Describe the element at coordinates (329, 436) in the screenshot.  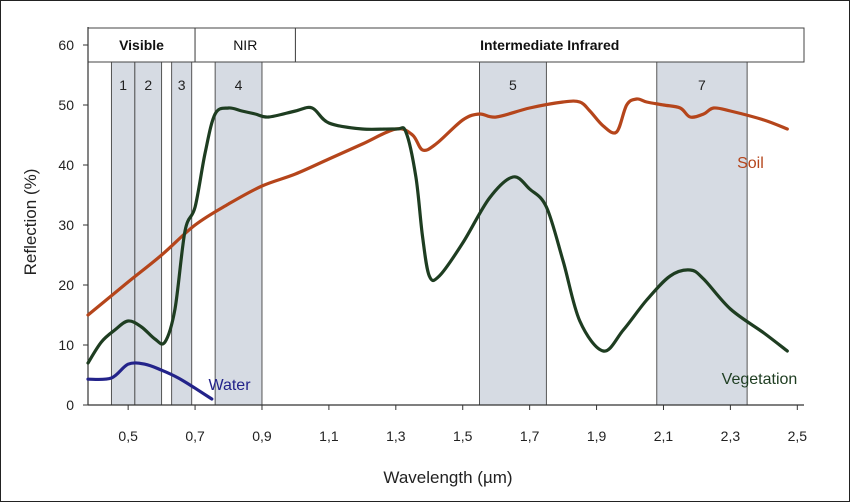
I see `x-tick-label: 1,1` at that location.